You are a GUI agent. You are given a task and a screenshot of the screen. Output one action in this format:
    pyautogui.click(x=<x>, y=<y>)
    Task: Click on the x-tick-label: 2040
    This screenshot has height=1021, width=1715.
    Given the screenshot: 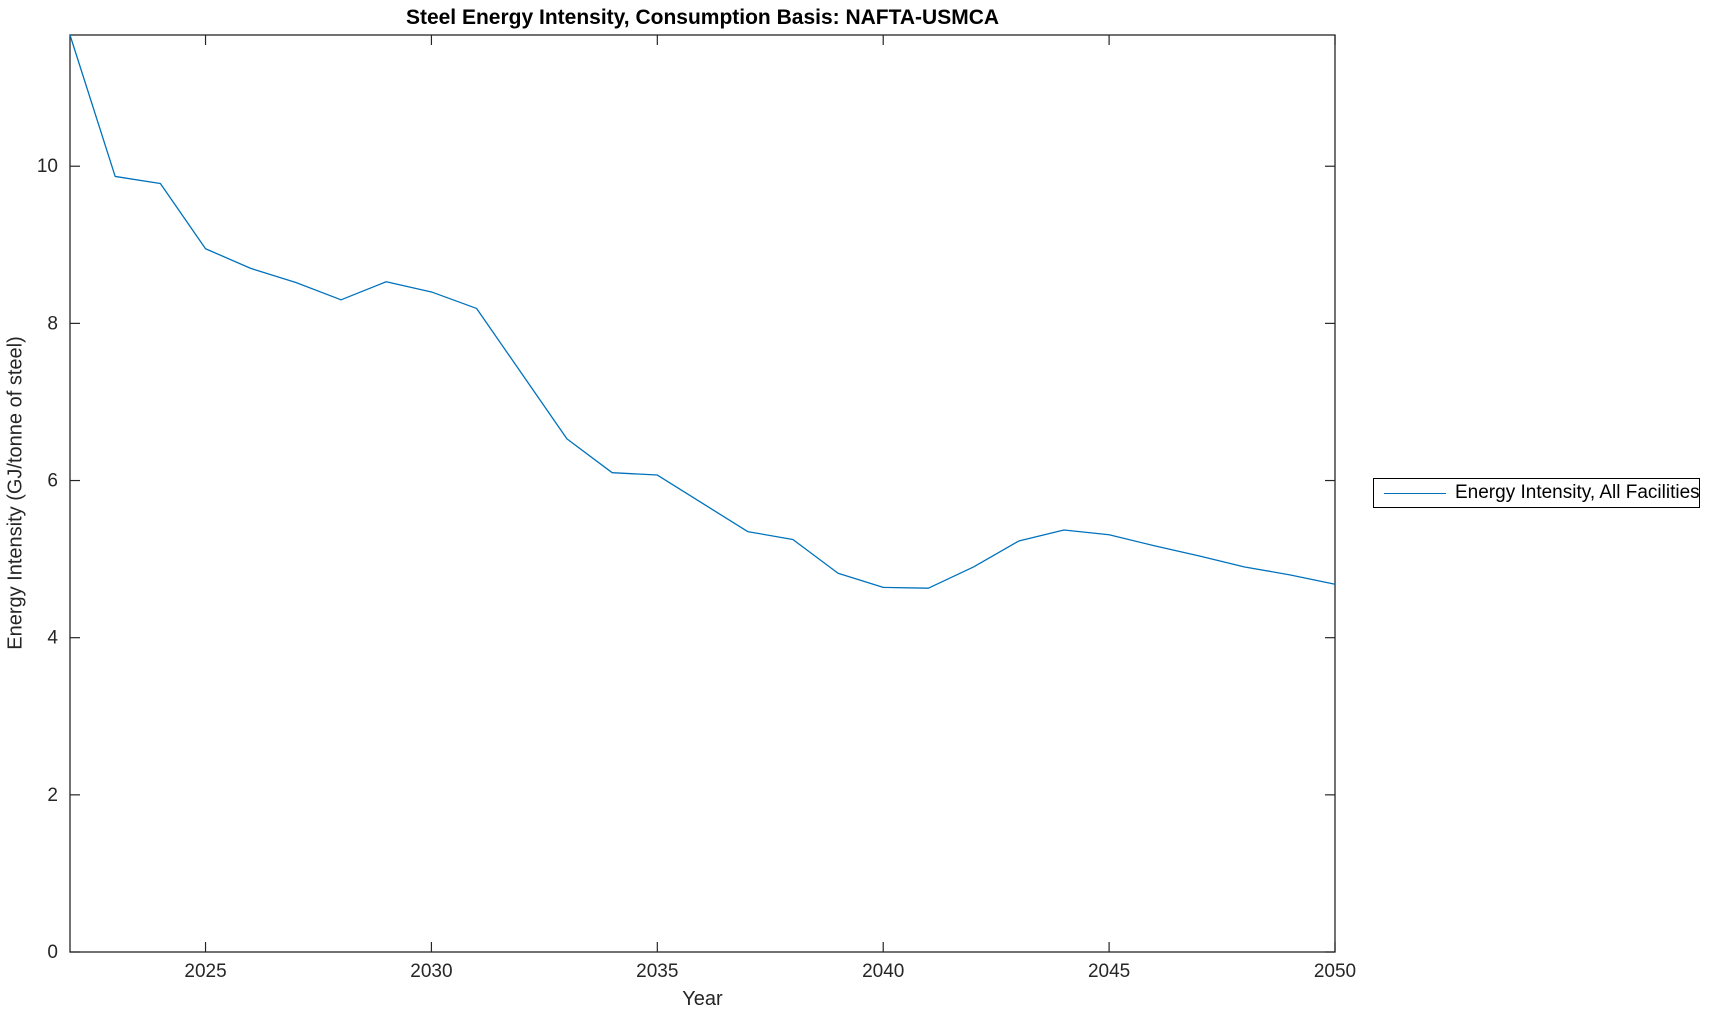 What is the action you would take?
    pyautogui.click(x=883, y=971)
    